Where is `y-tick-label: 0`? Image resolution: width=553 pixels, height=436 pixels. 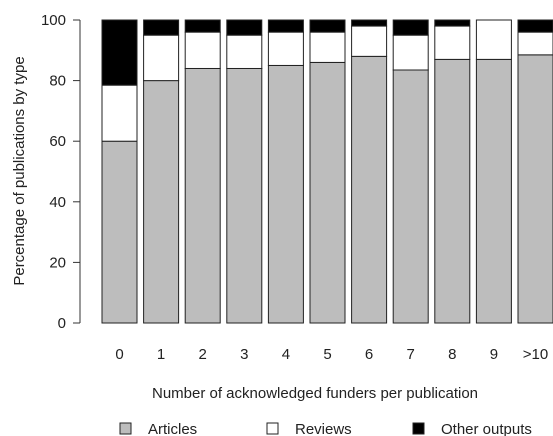 y-tick-label: 0 is located at coordinates (62, 323).